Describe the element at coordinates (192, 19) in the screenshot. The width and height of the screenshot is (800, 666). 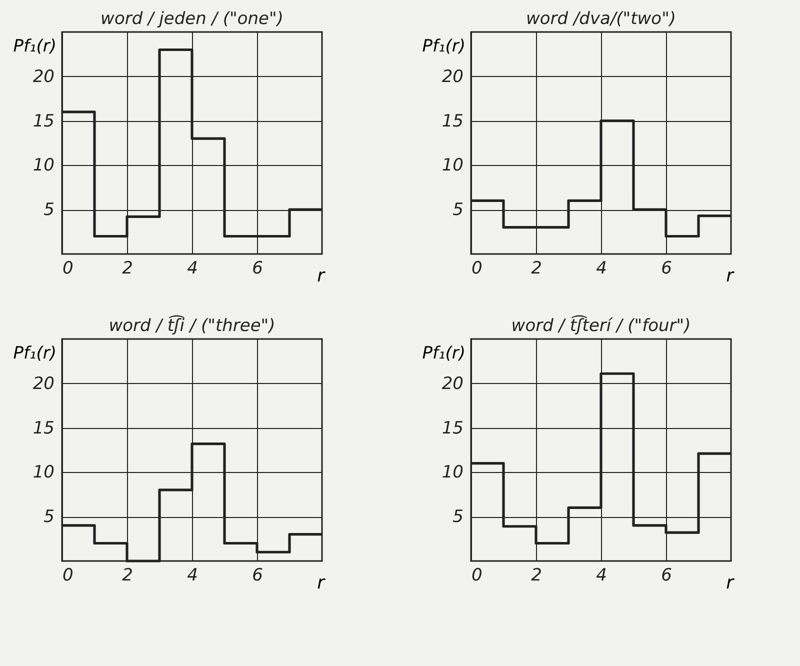
I see `chart-title: word / jeden / ("one")` at that location.